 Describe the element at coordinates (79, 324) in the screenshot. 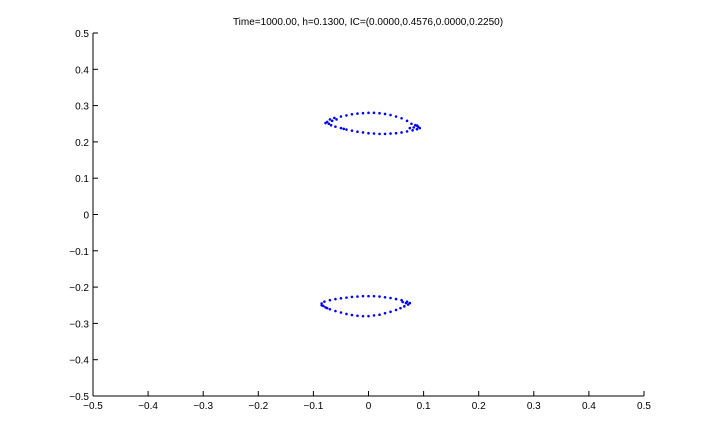

I see `y-tick-label: −0.3` at that location.